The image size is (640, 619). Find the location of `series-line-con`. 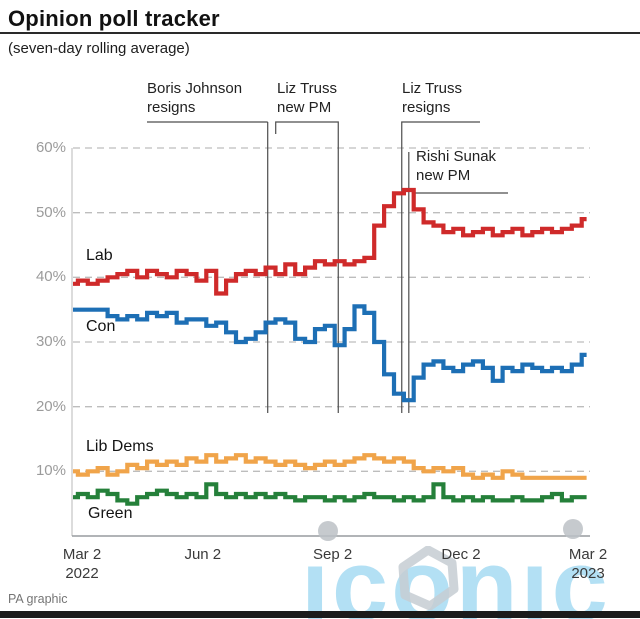

series-line-con is located at coordinates (330, 353).